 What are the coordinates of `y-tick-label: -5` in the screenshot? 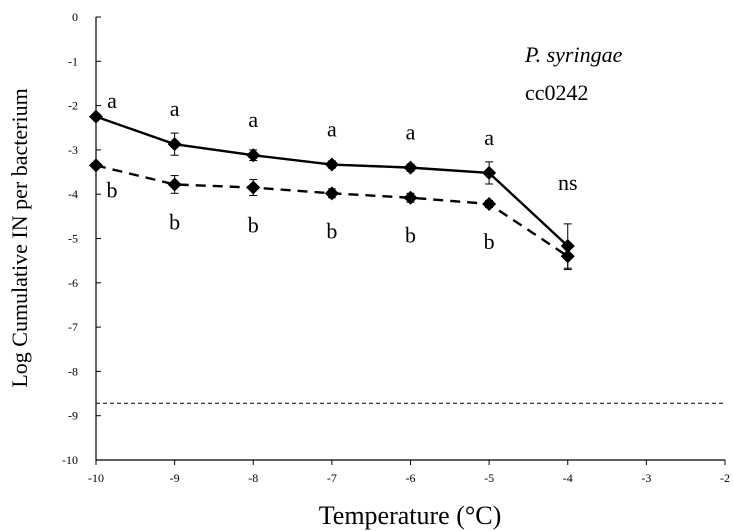 It's located at (73, 239).